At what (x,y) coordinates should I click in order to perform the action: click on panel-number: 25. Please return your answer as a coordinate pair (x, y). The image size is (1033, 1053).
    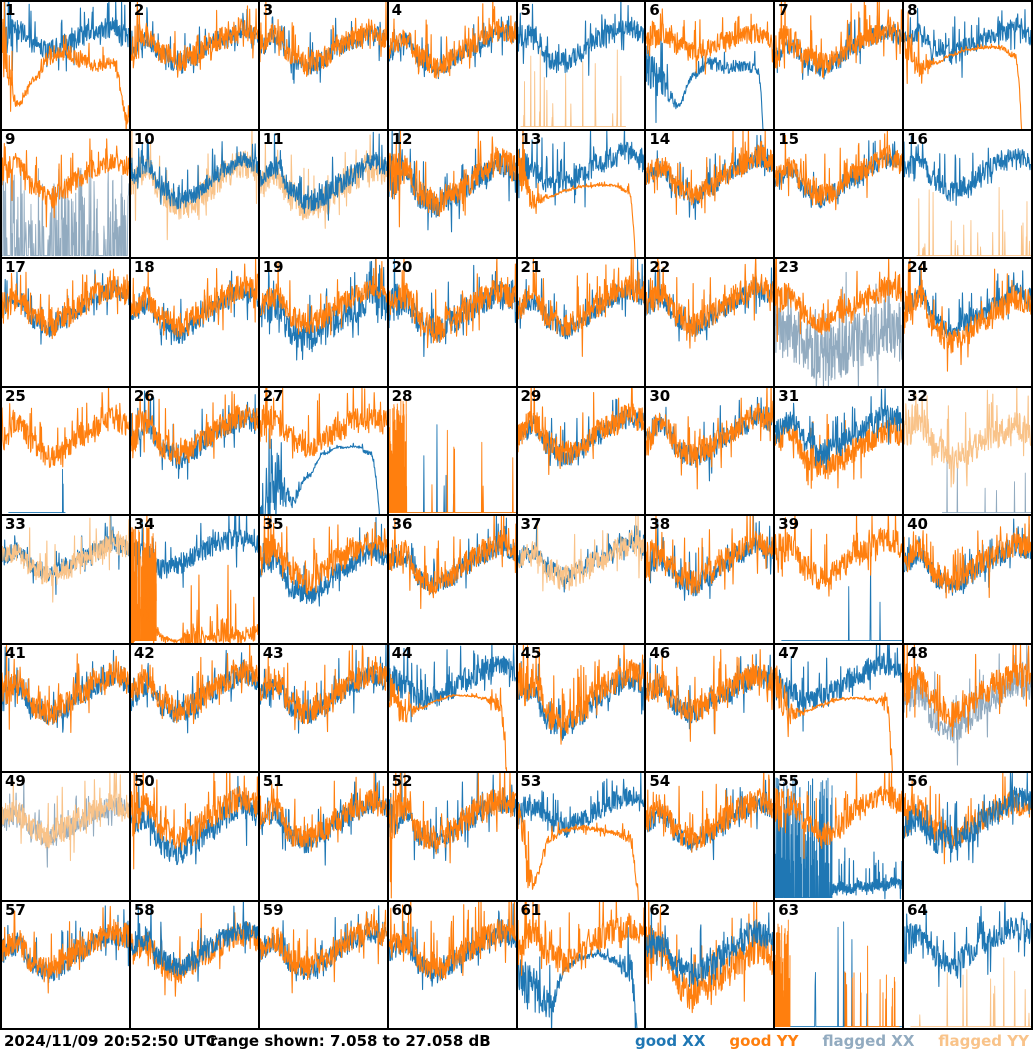
    Looking at the image, I should click on (15, 396).